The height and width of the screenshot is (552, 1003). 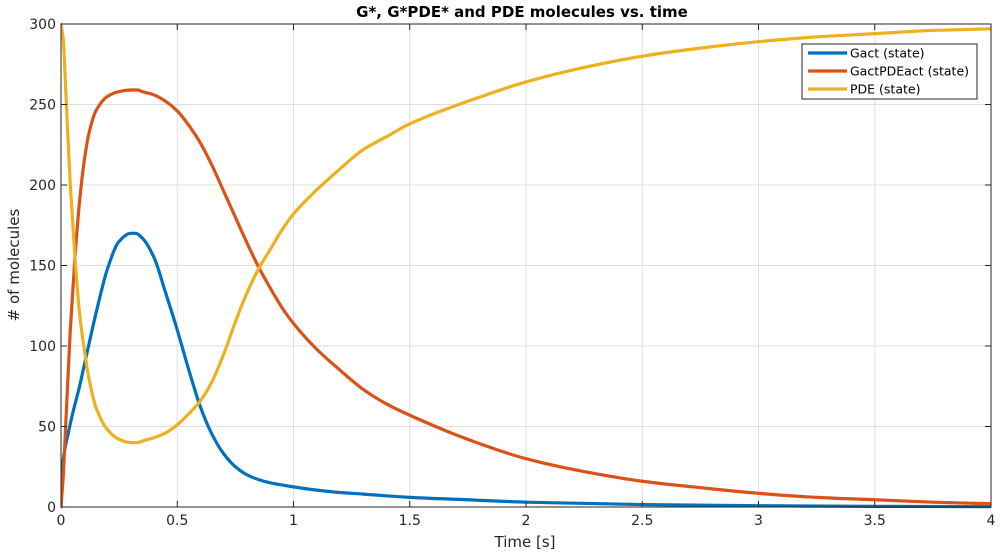 What do you see at coordinates (42, 25) in the screenshot?
I see `y-tick-label: 300` at bounding box center [42, 25].